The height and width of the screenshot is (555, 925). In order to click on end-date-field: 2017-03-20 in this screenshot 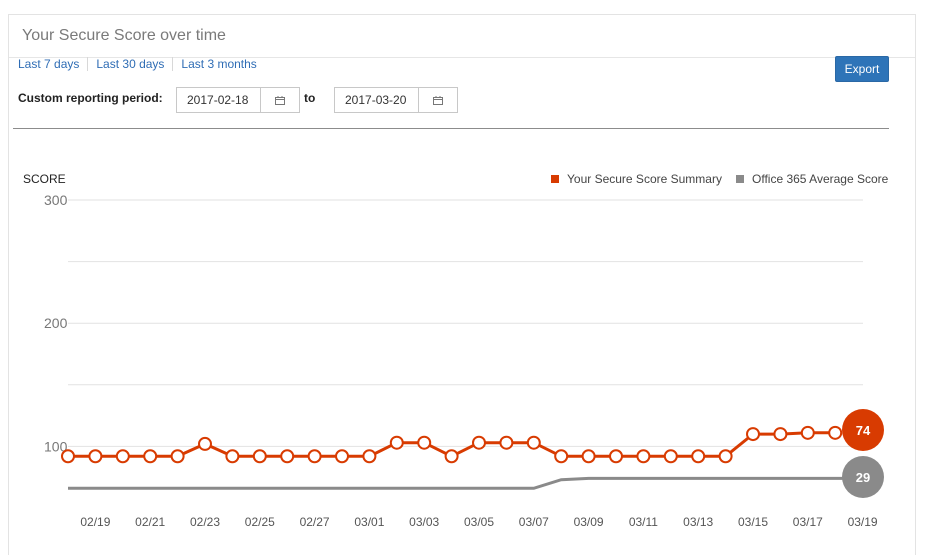, I will do `click(396, 100)`.